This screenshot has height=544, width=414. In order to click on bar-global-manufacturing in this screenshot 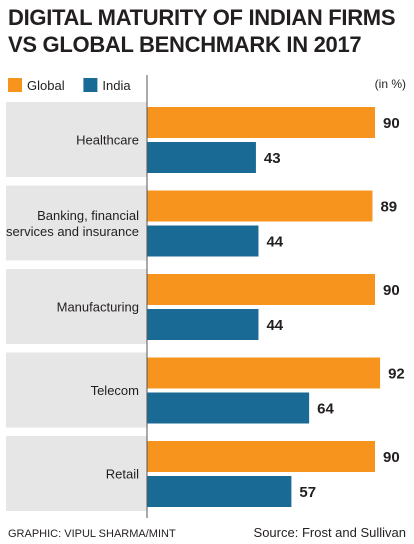, I will do `click(261, 289)`.